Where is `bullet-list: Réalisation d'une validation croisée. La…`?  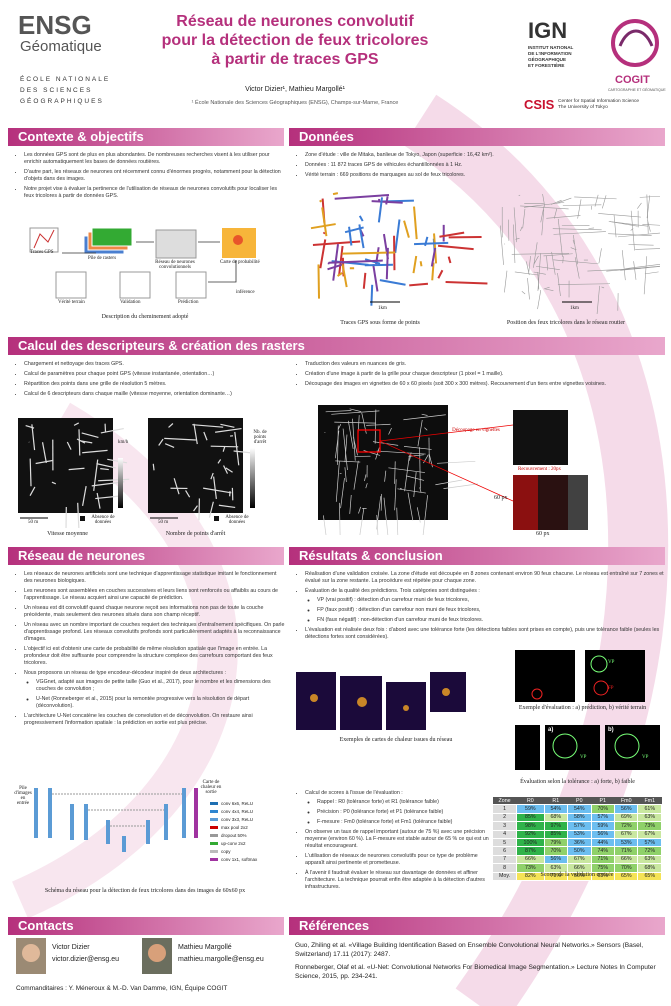
bullet-list: Réalisation d'une validation croisée. La… is located at coordinates (481, 607).